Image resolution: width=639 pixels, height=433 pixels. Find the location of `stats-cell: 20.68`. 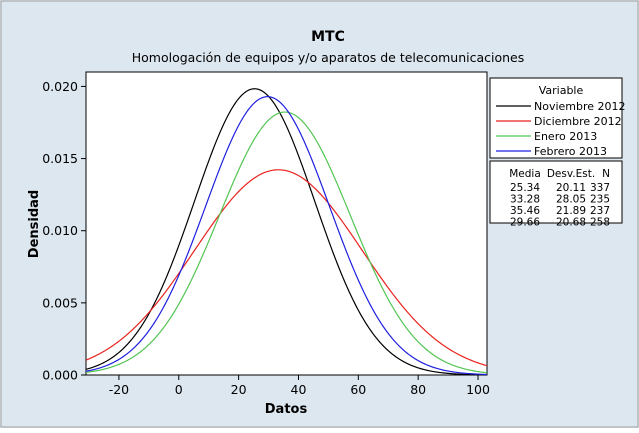

stats-cell: 20.68 is located at coordinates (571, 223).